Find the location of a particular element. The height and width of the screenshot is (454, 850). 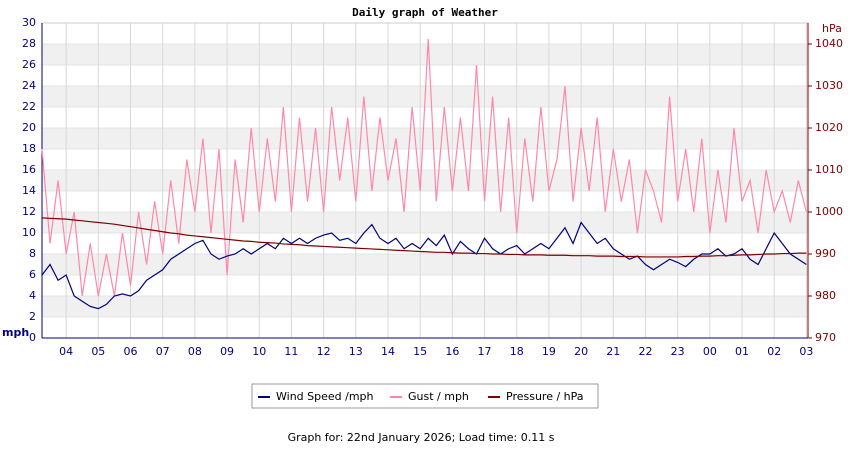

legend-label: Pressure / hPa is located at coordinates (545, 396).